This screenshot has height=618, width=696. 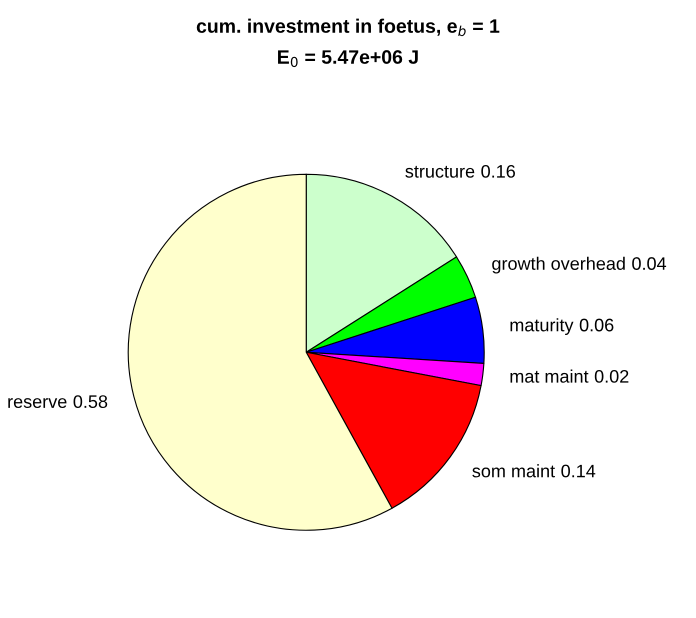 What do you see at coordinates (37, 403) in the screenshot?
I see `slice-label: reserve` at bounding box center [37, 403].